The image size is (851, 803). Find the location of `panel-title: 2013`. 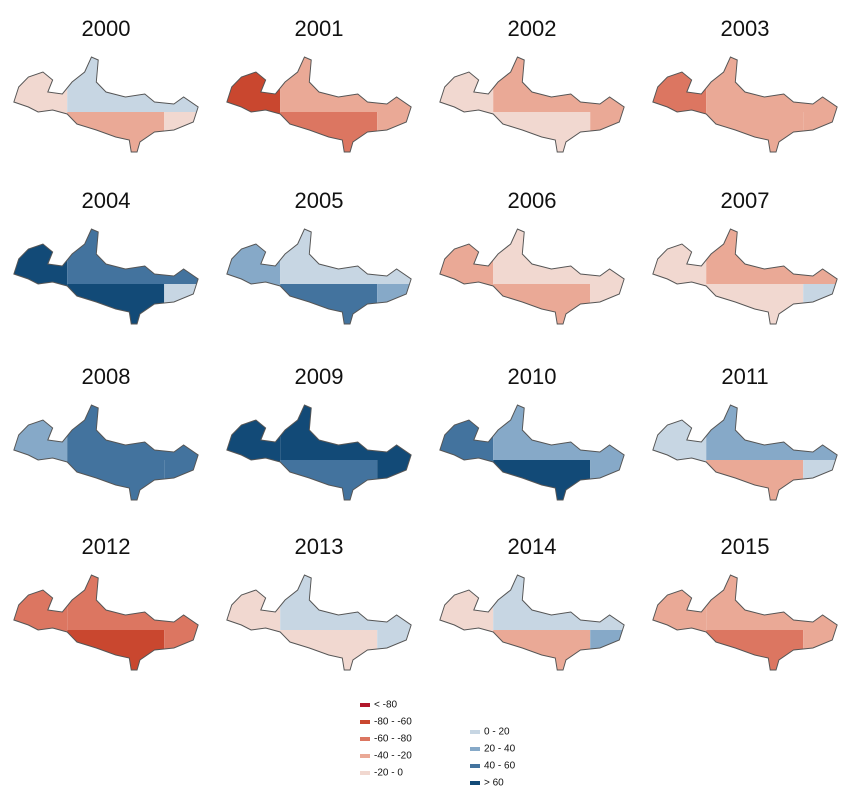

panel-title: 2013 is located at coordinates (319, 546).